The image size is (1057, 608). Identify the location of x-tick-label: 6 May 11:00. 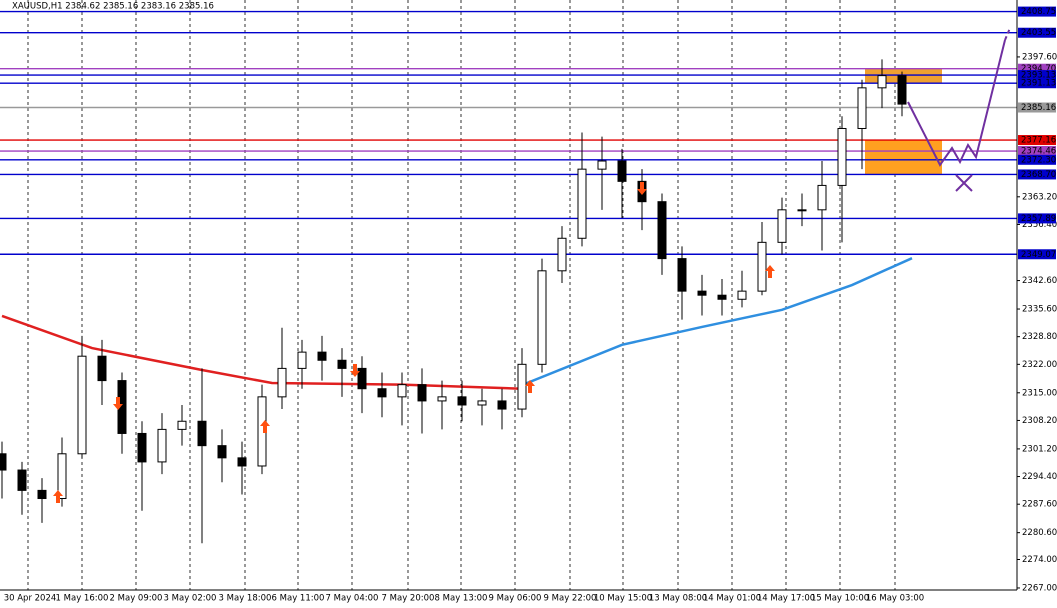
(298, 599).